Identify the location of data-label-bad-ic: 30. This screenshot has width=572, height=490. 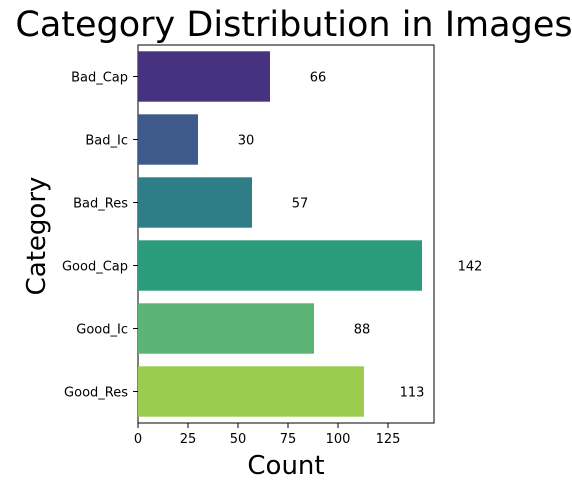
(246, 141).